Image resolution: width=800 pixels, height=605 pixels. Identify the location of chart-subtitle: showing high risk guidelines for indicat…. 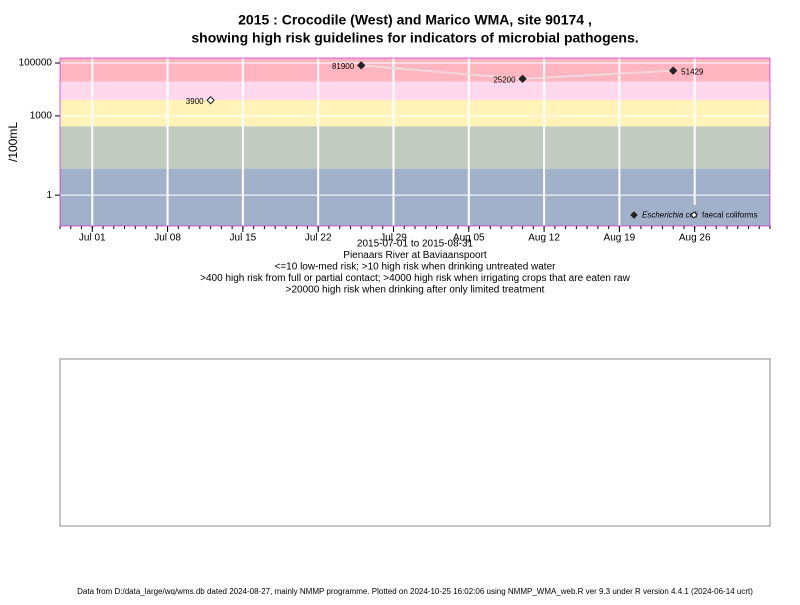
(414, 38).